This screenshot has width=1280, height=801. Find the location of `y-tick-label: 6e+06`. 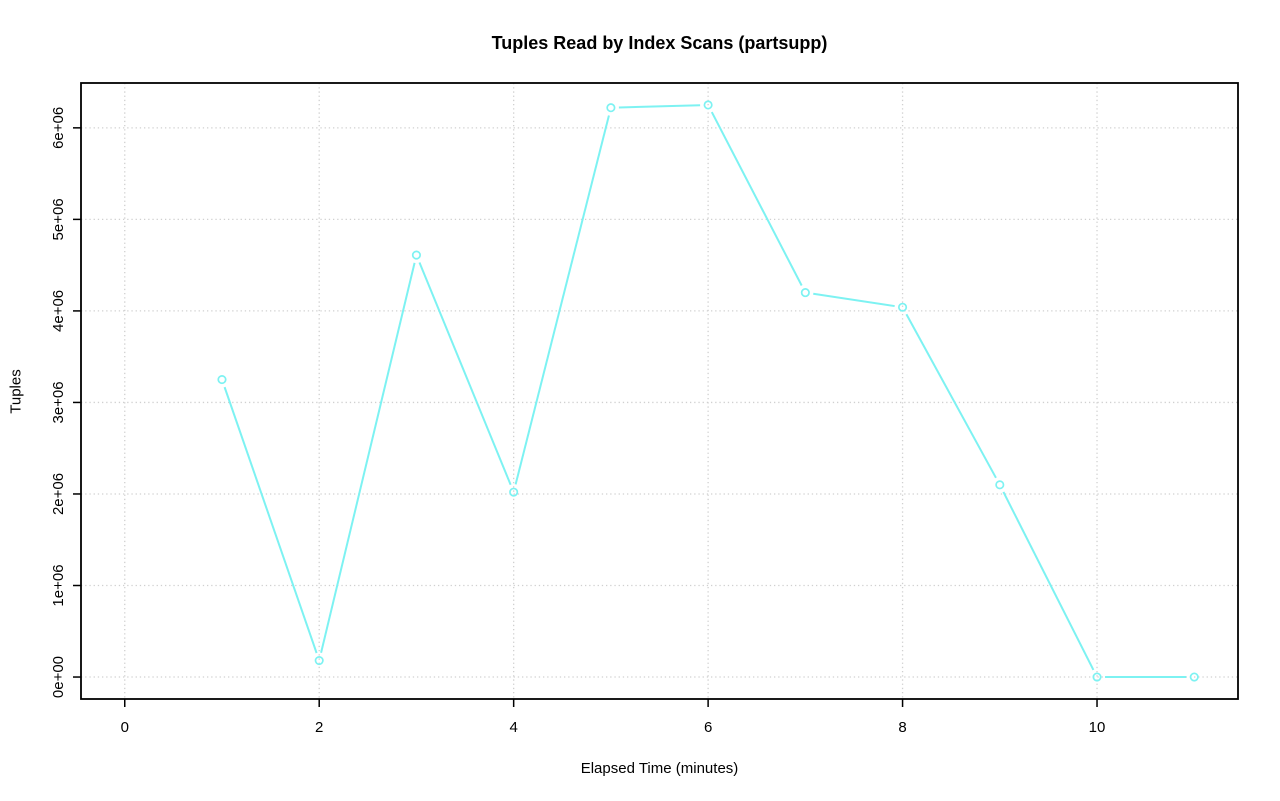

y-tick-label: 6e+06 is located at coordinates (58, 128).